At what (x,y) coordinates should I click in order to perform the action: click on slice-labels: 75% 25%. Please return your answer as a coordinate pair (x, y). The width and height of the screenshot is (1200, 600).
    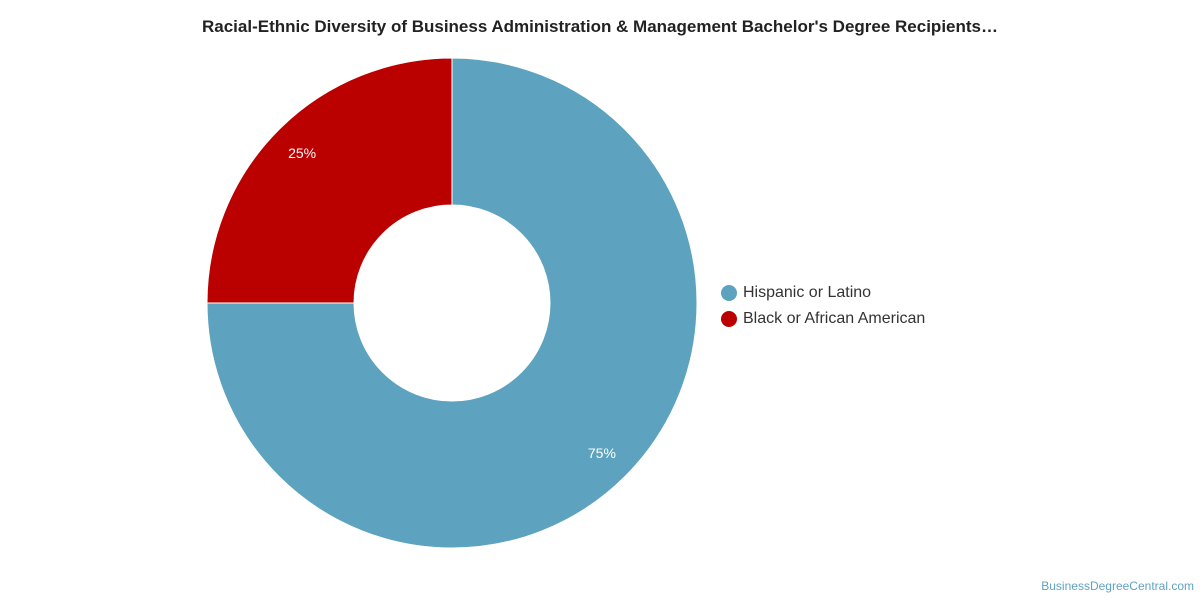
    Looking at the image, I should click on (452, 303).